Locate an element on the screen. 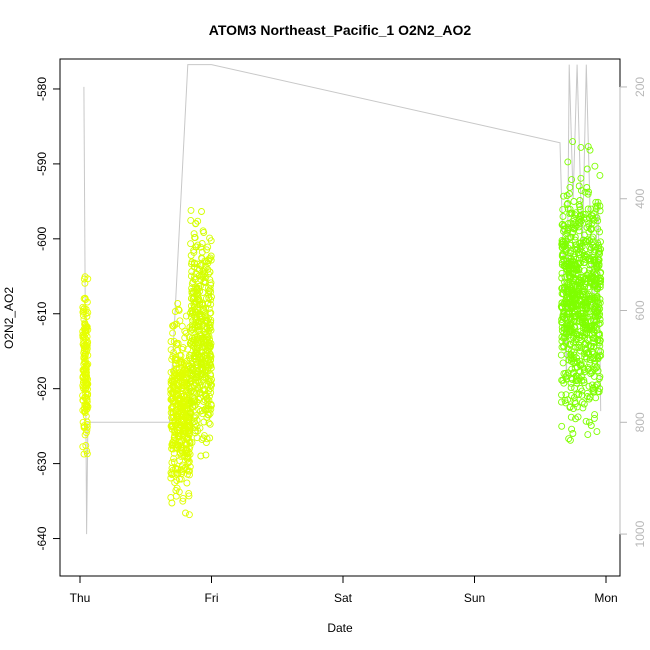 This screenshot has height=650, width=650. x-axis: Thu Fri Sat Sun Mon is located at coordinates (344, 590).